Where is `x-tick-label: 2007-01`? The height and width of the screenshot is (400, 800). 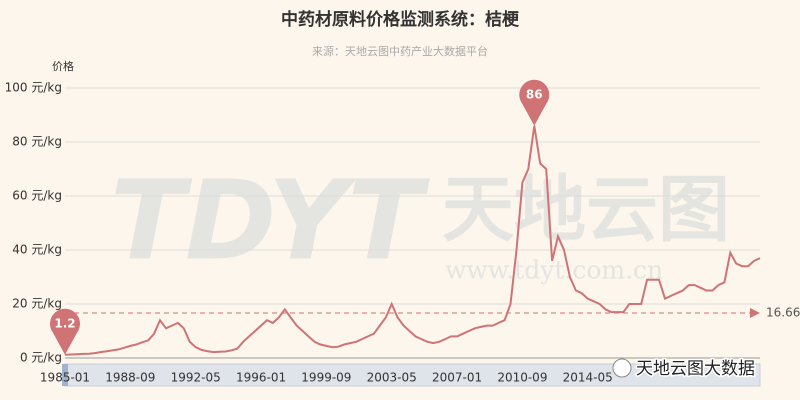
x-tick-label: 2007-01 is located at coordinates (457, 378).